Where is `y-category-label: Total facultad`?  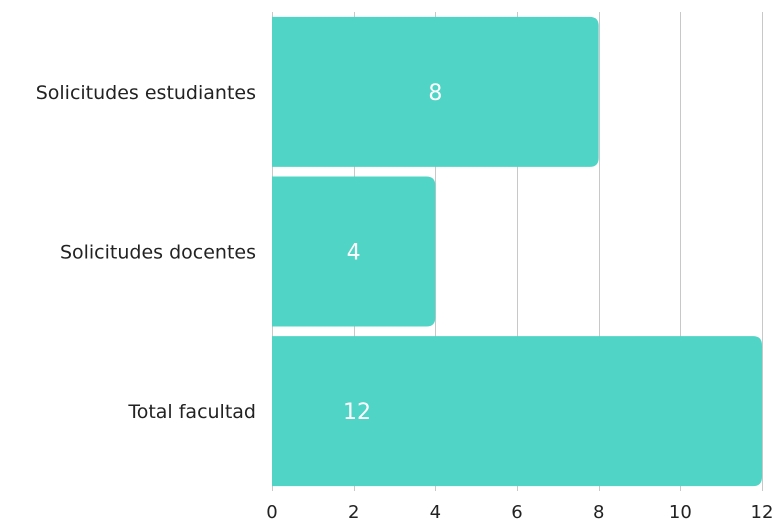 y-category-label: Total facultad is located at coordinates (191, 412).